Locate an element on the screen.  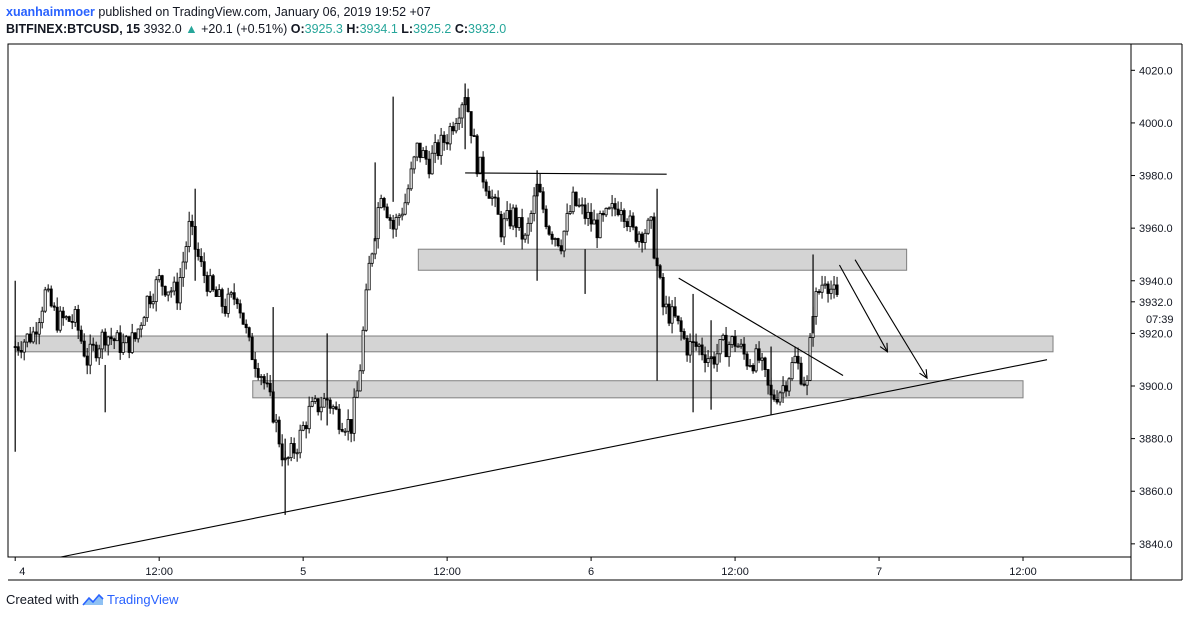
price-tick-label: 3980.0 is located at coordinates (1156, 177).